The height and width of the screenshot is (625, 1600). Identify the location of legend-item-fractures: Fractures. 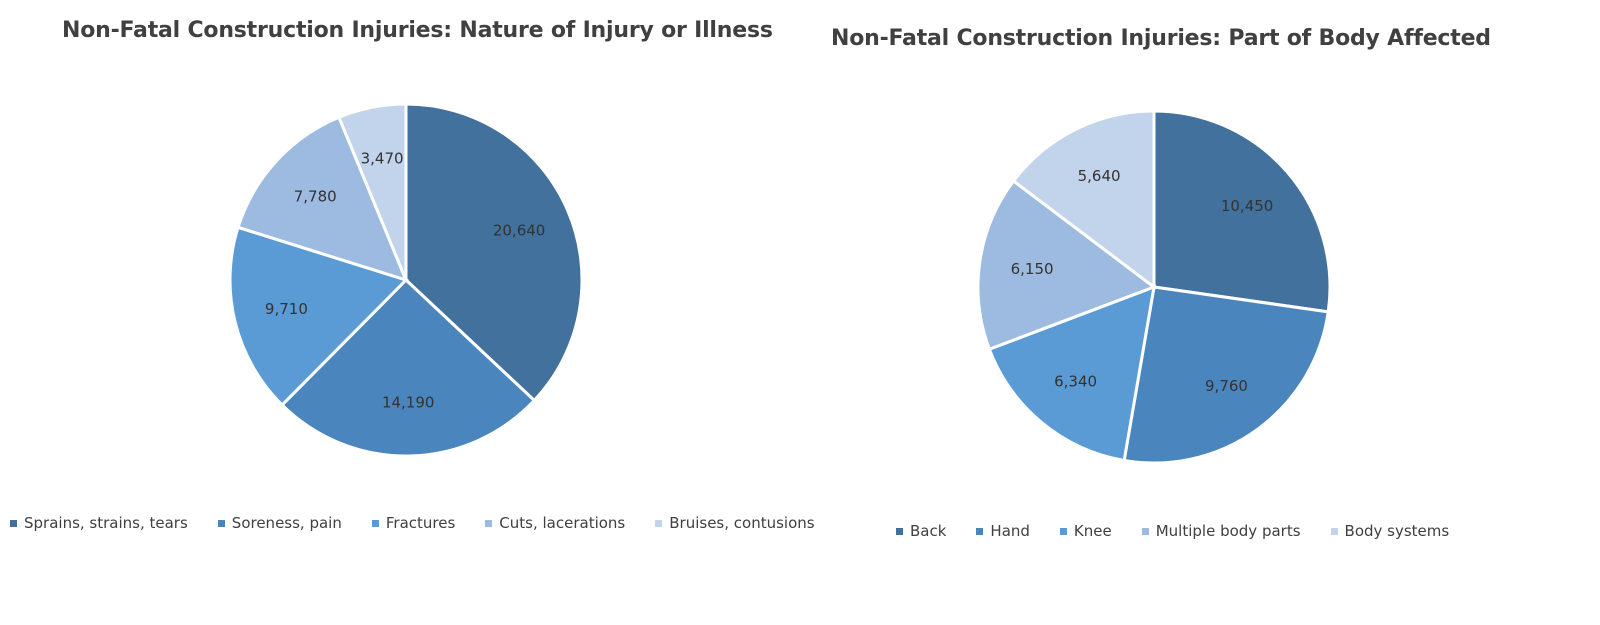
(413, 523).